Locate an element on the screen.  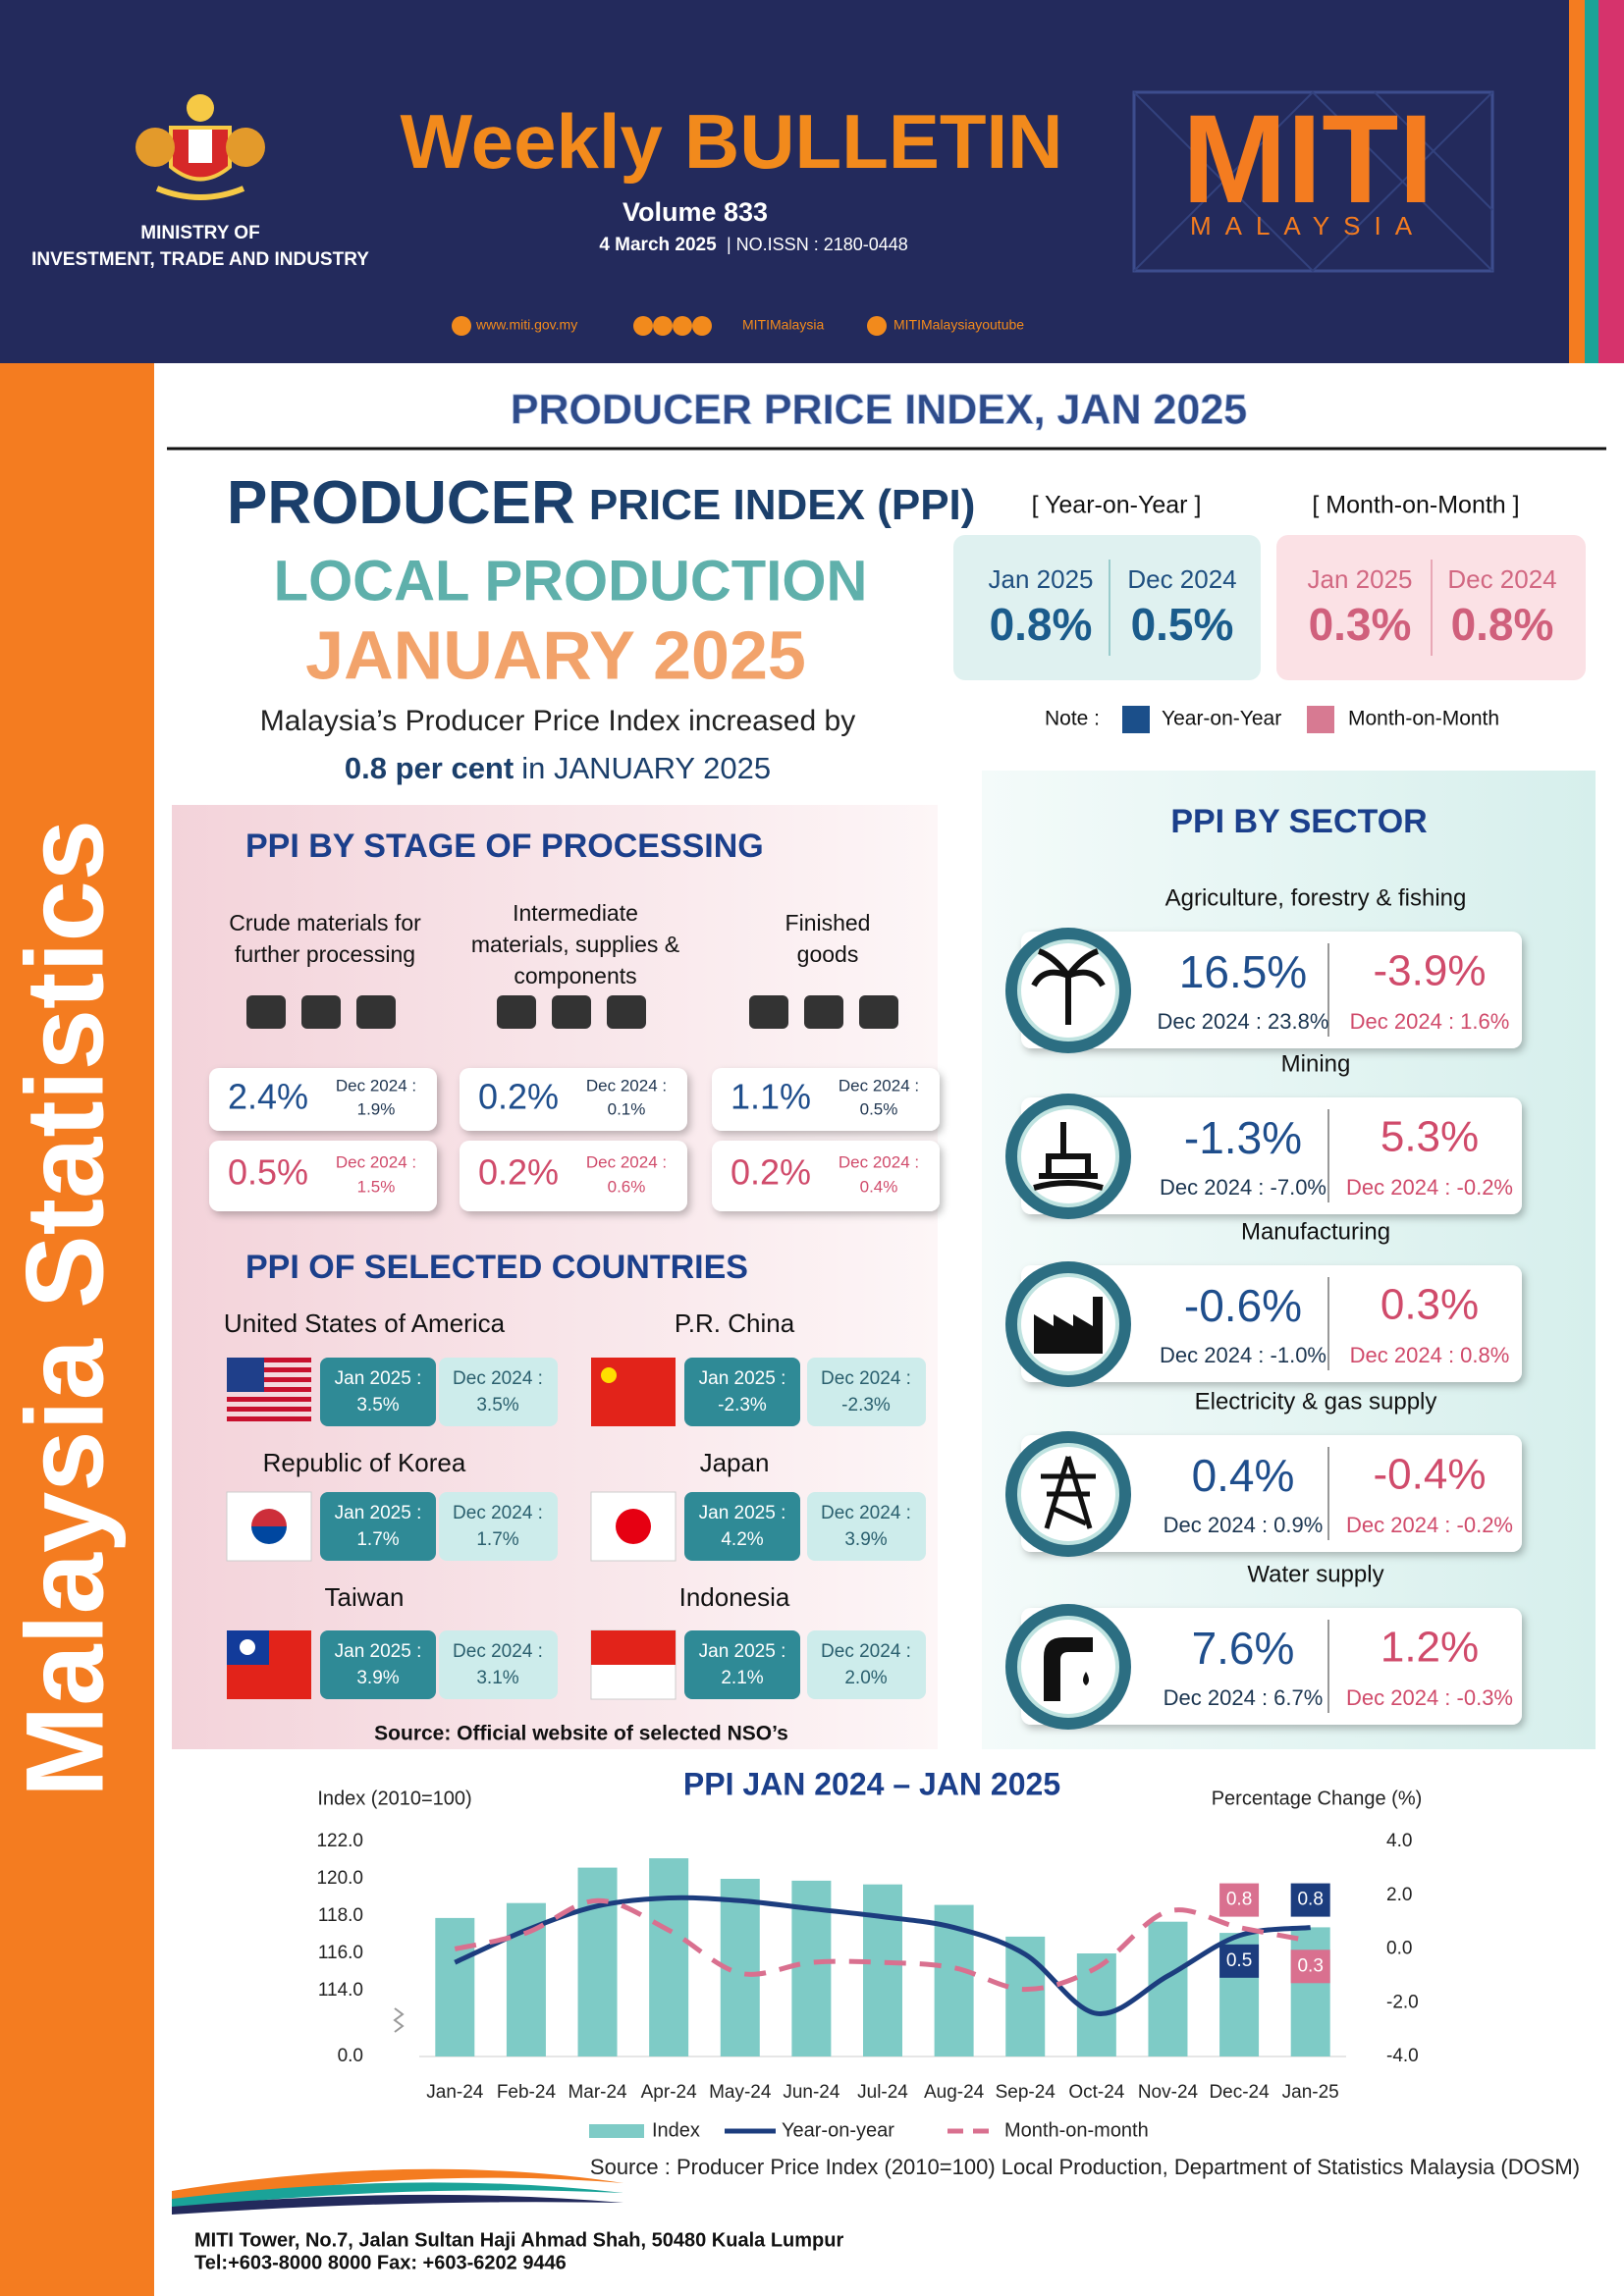
icon-bg is located at coordinates (1068, 1667).